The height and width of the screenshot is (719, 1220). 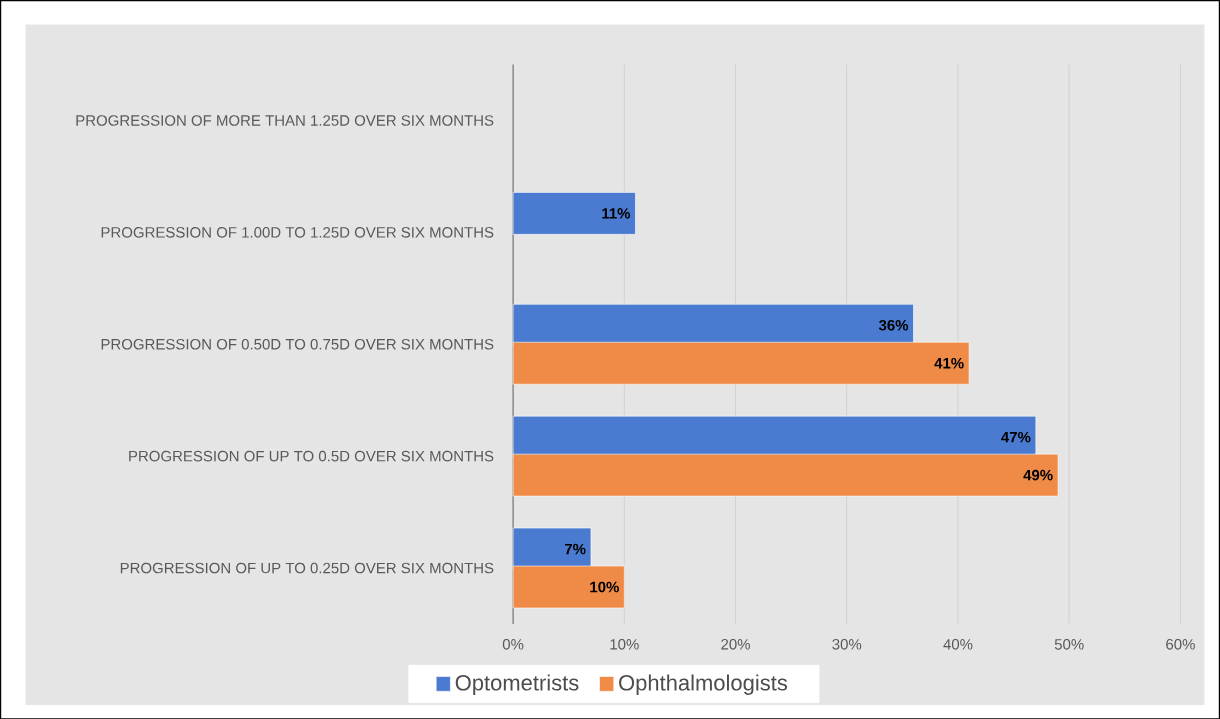 What do you see at coordinates (1016, 437) in the screenshot?
I see `data-label: 47%` at bounding box center [1016, 437].